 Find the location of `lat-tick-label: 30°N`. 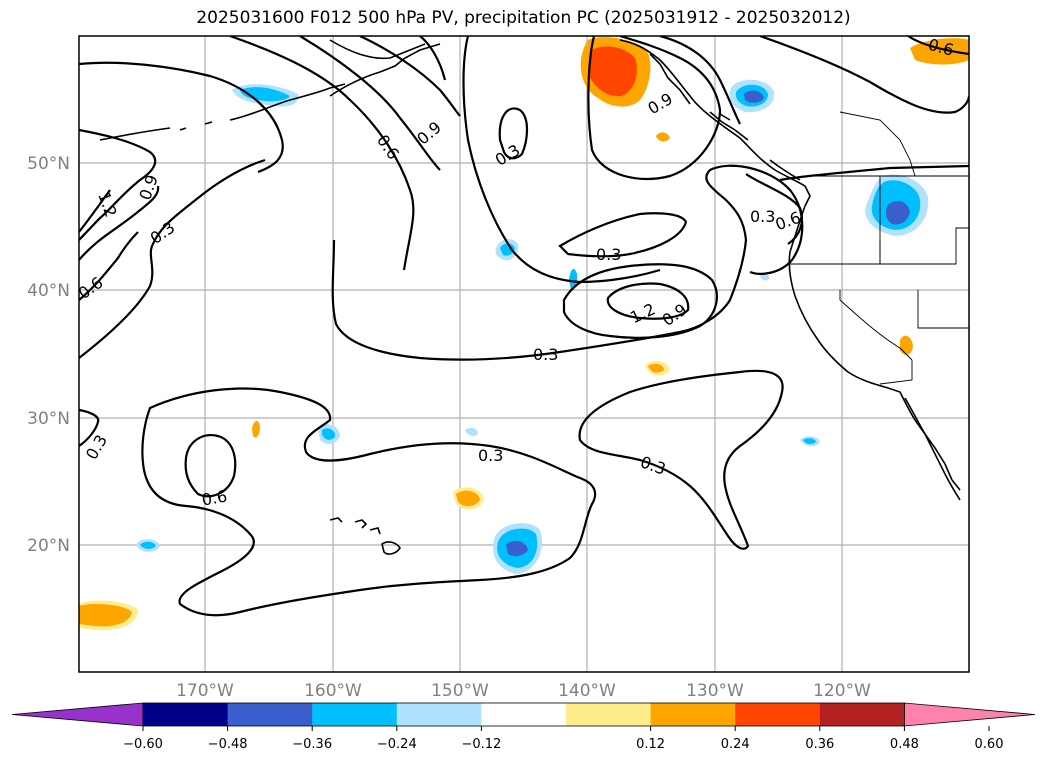

lat-tick-label: 30°N is located at coordinates (48, 419).